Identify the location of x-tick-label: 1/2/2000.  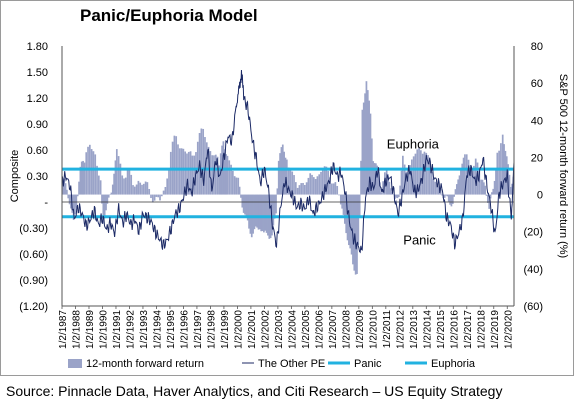
(238, 329).